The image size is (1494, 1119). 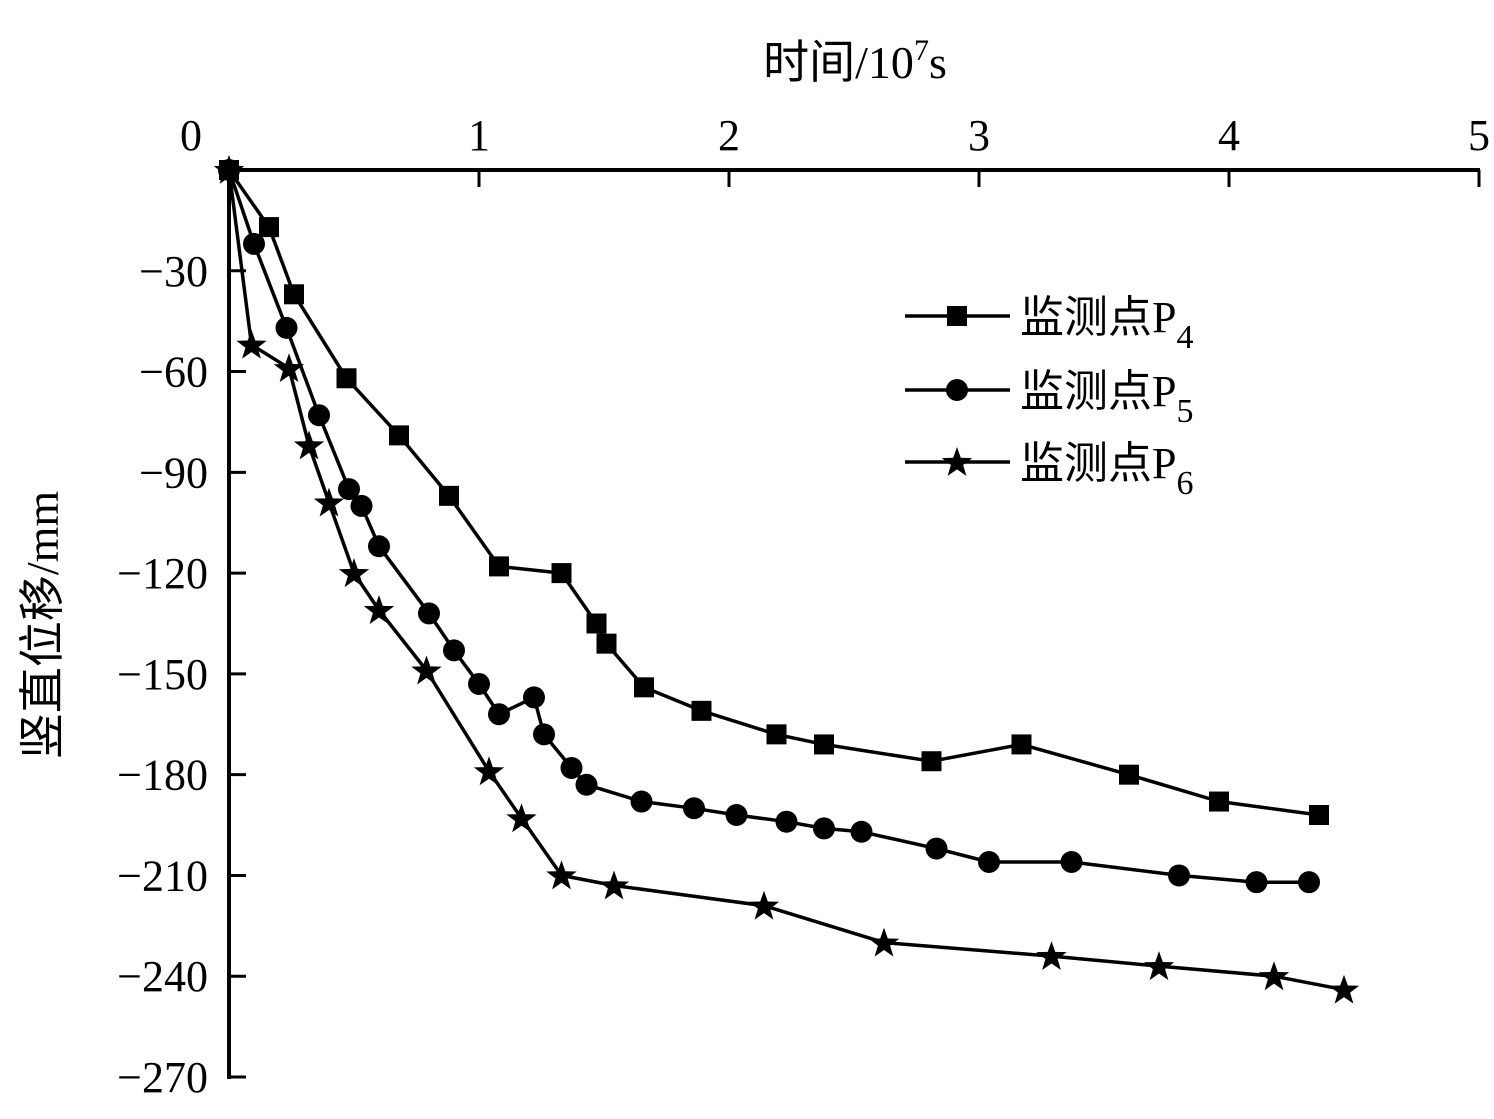 What do you see at coordinates (162, 976) in the screenshot?
I see `y-tick-label: −240` at bounding box center [162, 976].